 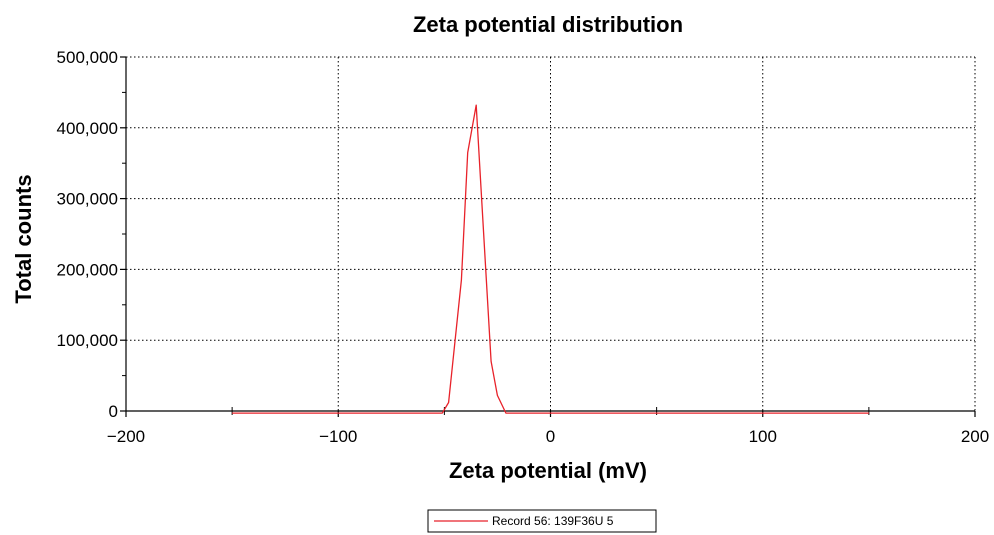 I want to click on legend-entry: Record 56: 139F36U 5, so click(x=553, y=521).